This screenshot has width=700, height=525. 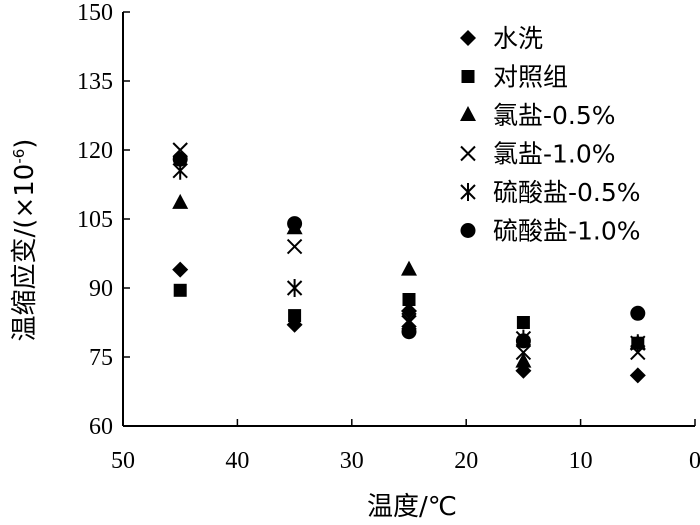 What do you see at coordinates (352, 461) in the screenshot?
I see `x-tick-label: 30` at bounding box center [352, 461].